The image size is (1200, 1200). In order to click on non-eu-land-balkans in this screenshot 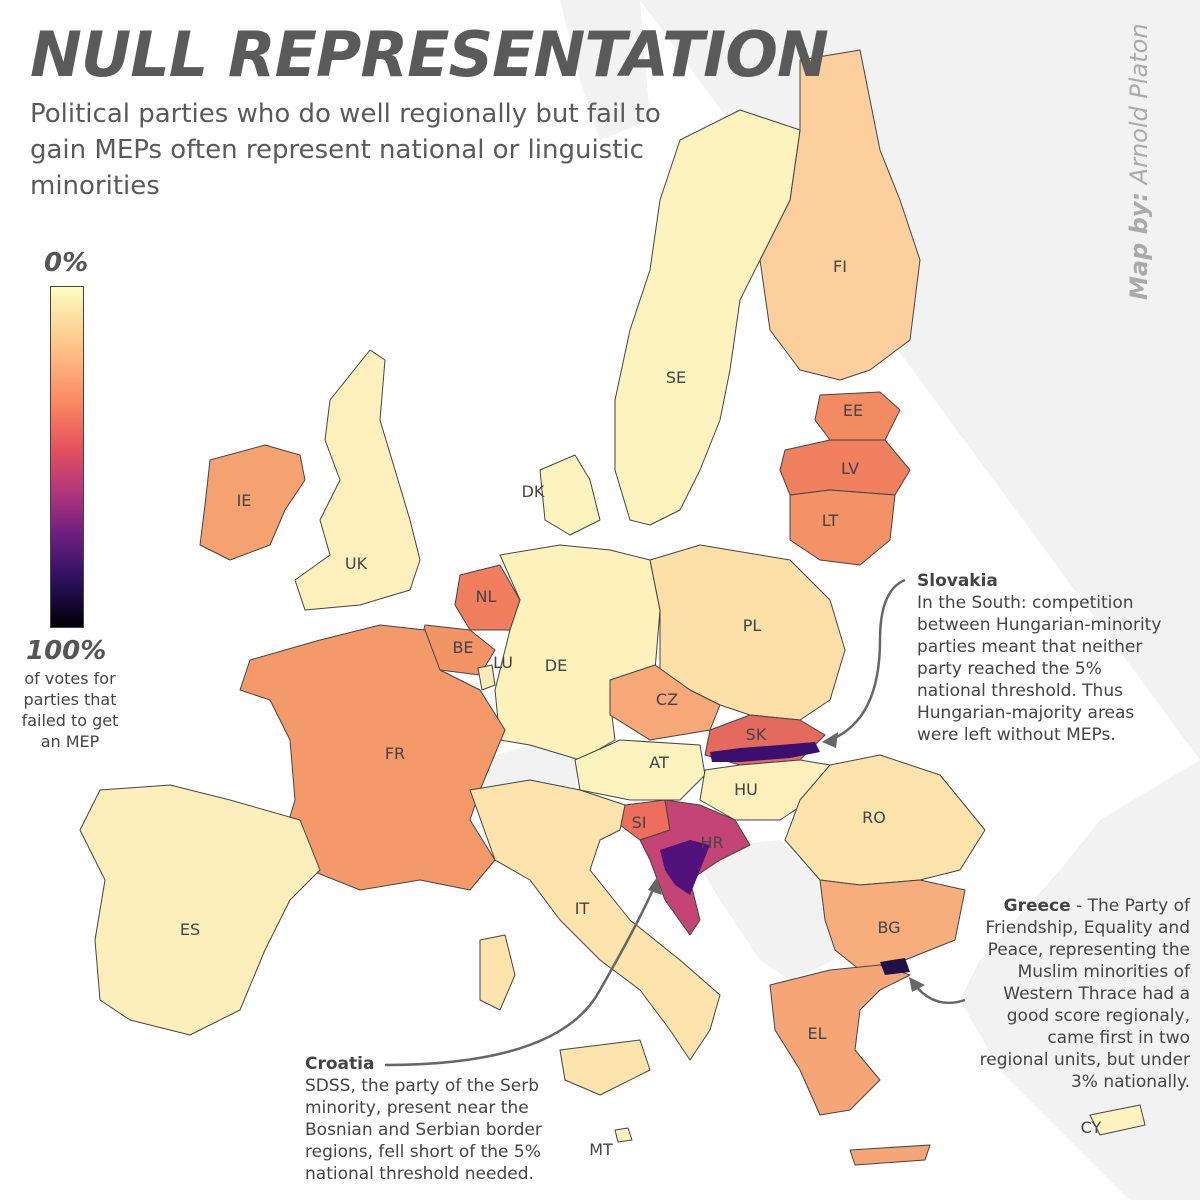, I will do `click(762, 910)`.